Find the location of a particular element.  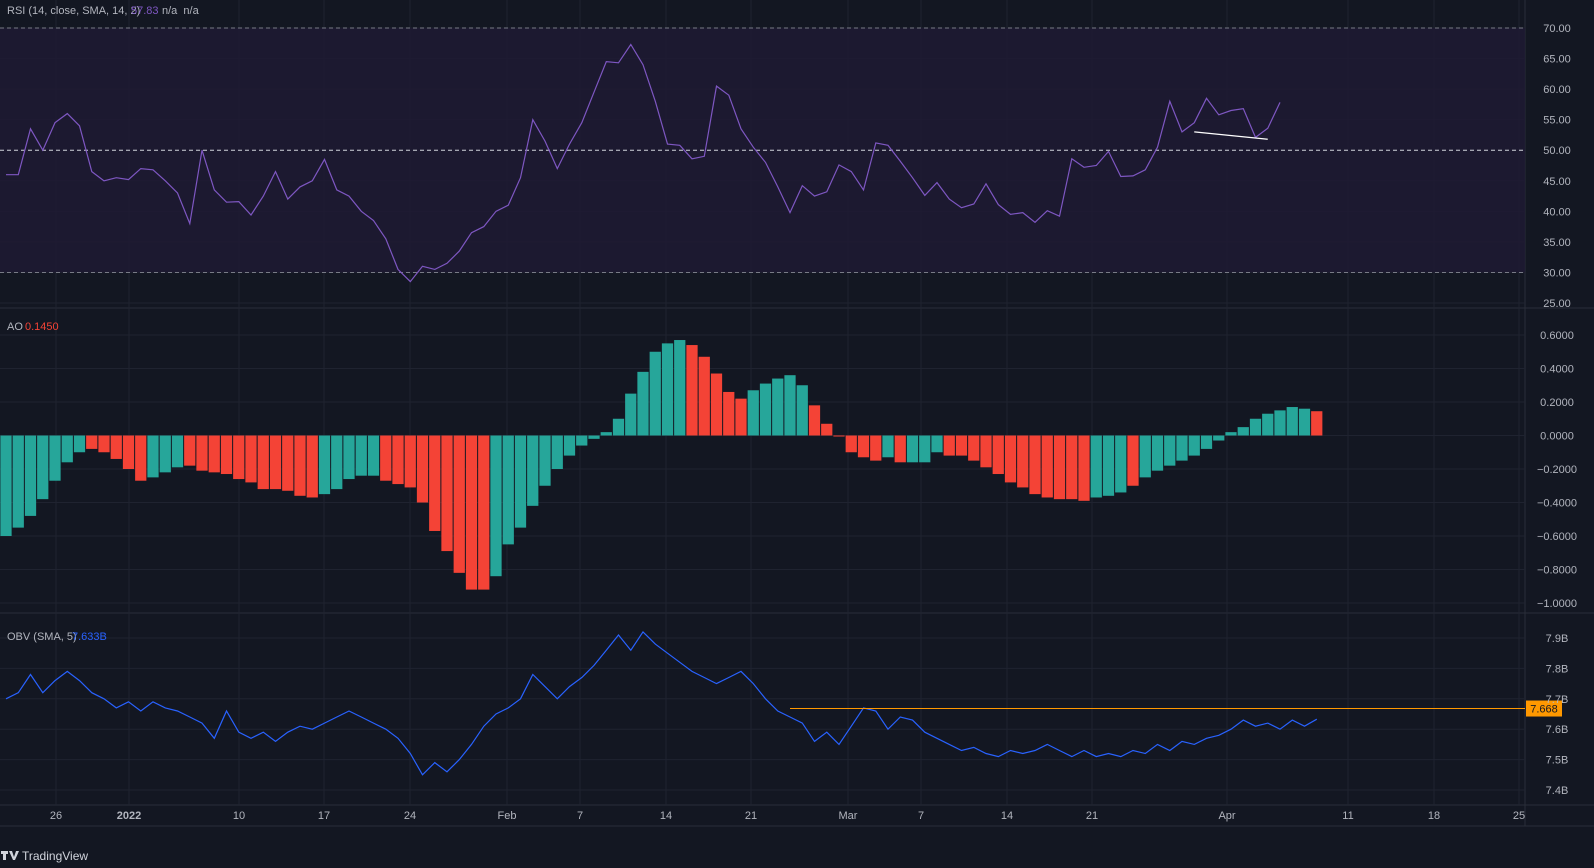

x-tick-label: 2022 is located at coordinates (129, 816).